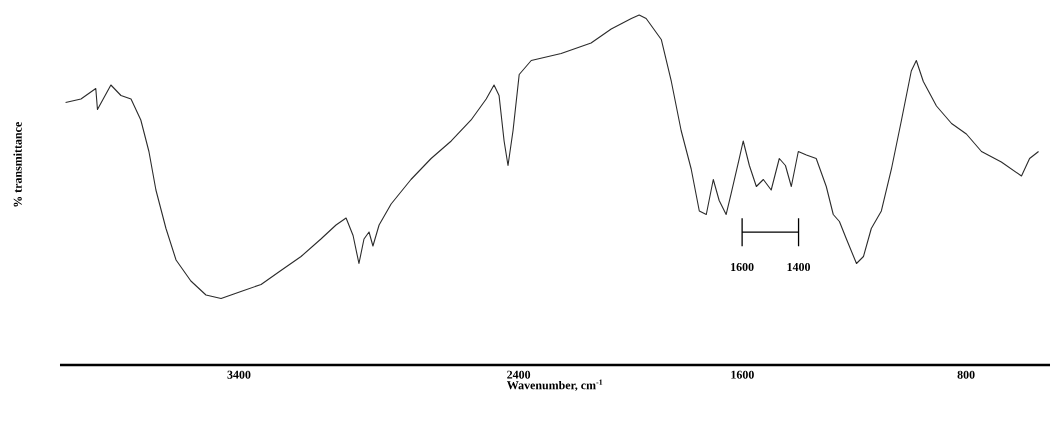  What do you see at coordinates (239, 374) in the screenshot?
I see `x-tick-label: 3400` at bounding box center [239, 374].